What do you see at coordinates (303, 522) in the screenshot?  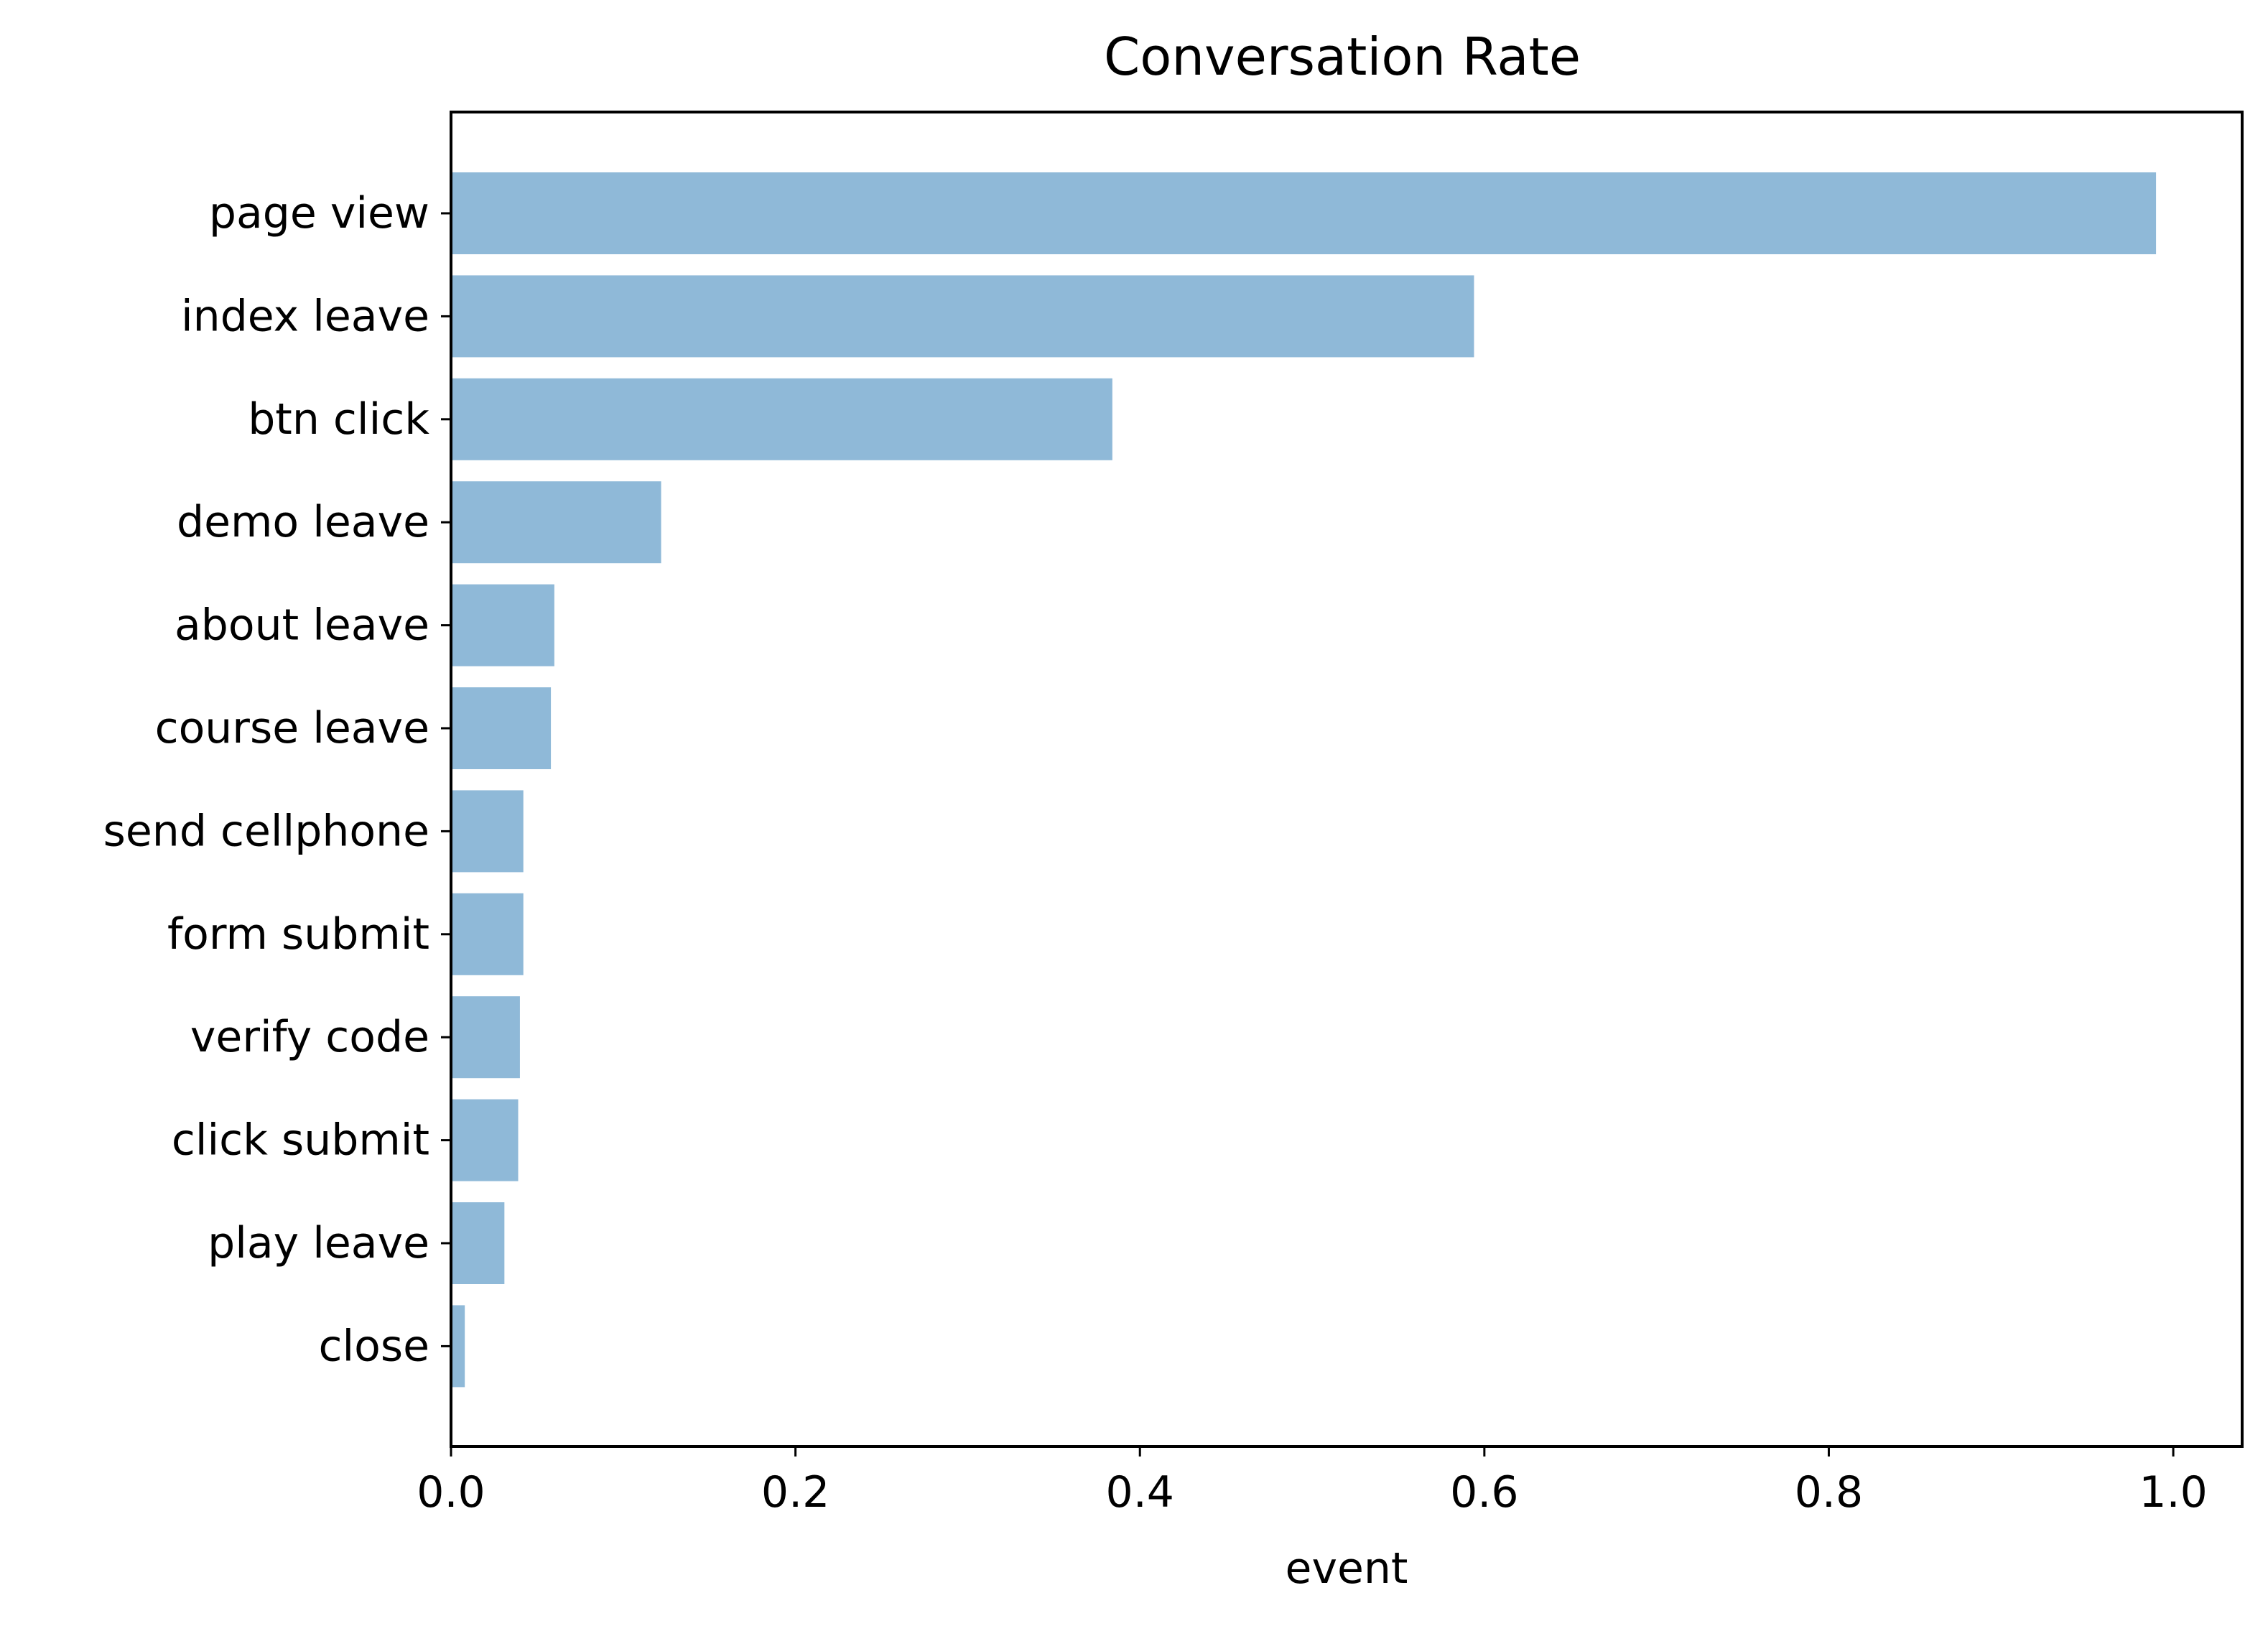 I see `y-tick-label: demo leave` at bounding box center [303, 522].